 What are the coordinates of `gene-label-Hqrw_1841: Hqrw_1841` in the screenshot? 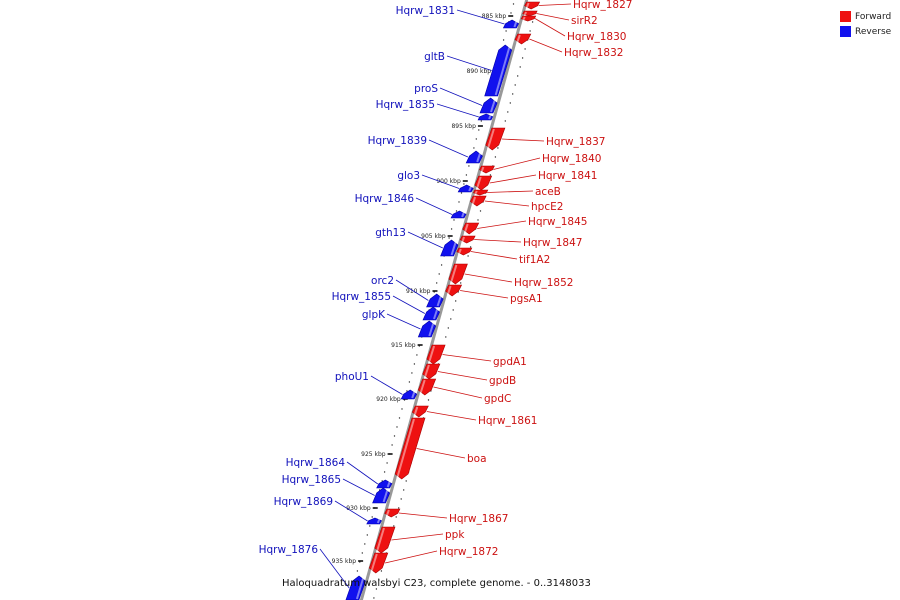 It's located at (567, 176).